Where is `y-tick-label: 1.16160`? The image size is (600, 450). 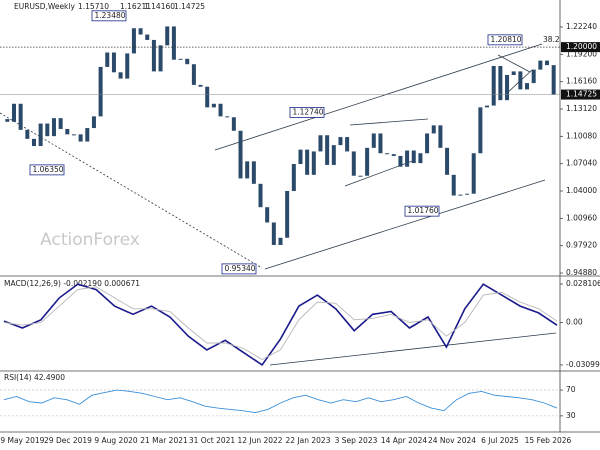 y-tick-label: 1.16160 is located at coordinates (581, 81).